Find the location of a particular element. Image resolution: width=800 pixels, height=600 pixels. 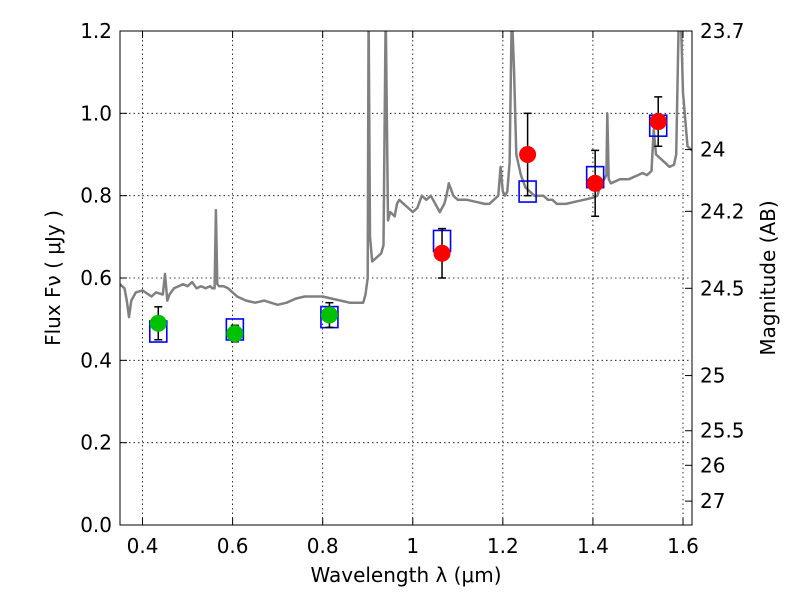

y-tick-label: 0.2 is located at coordinates (96, 443).